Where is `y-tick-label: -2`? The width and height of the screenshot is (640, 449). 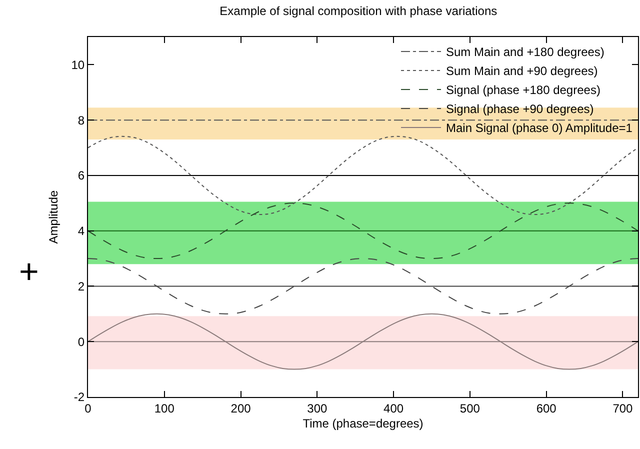 y-tick-label: -2 is located at coordinates (79, 397).